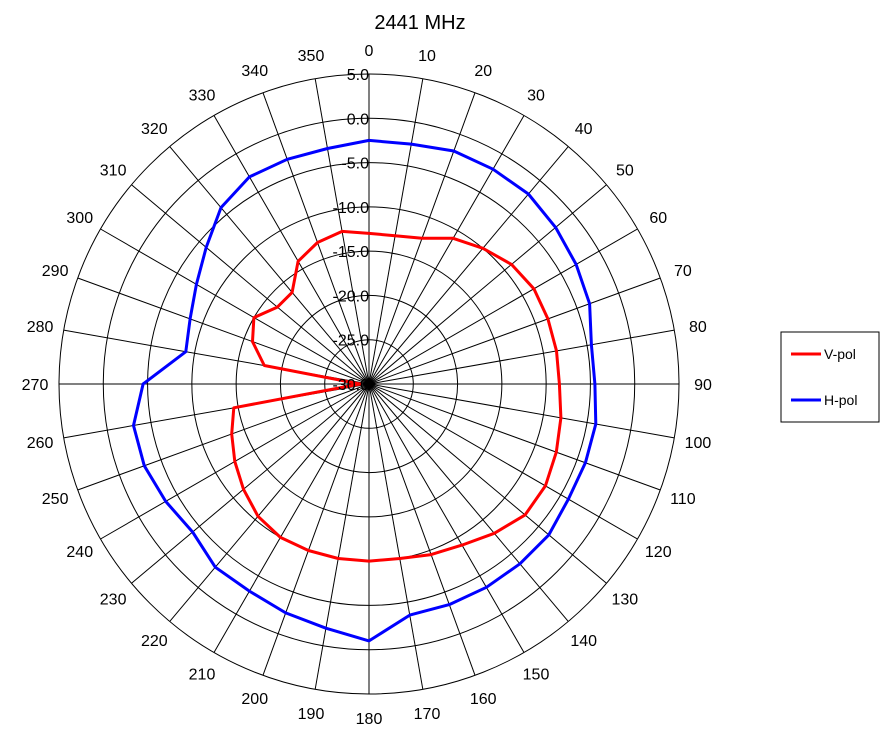  What do you see at coordinates (683, 499) in the screenshot?
I see `angle-label-110: 110` at bounding box center [683, 499].